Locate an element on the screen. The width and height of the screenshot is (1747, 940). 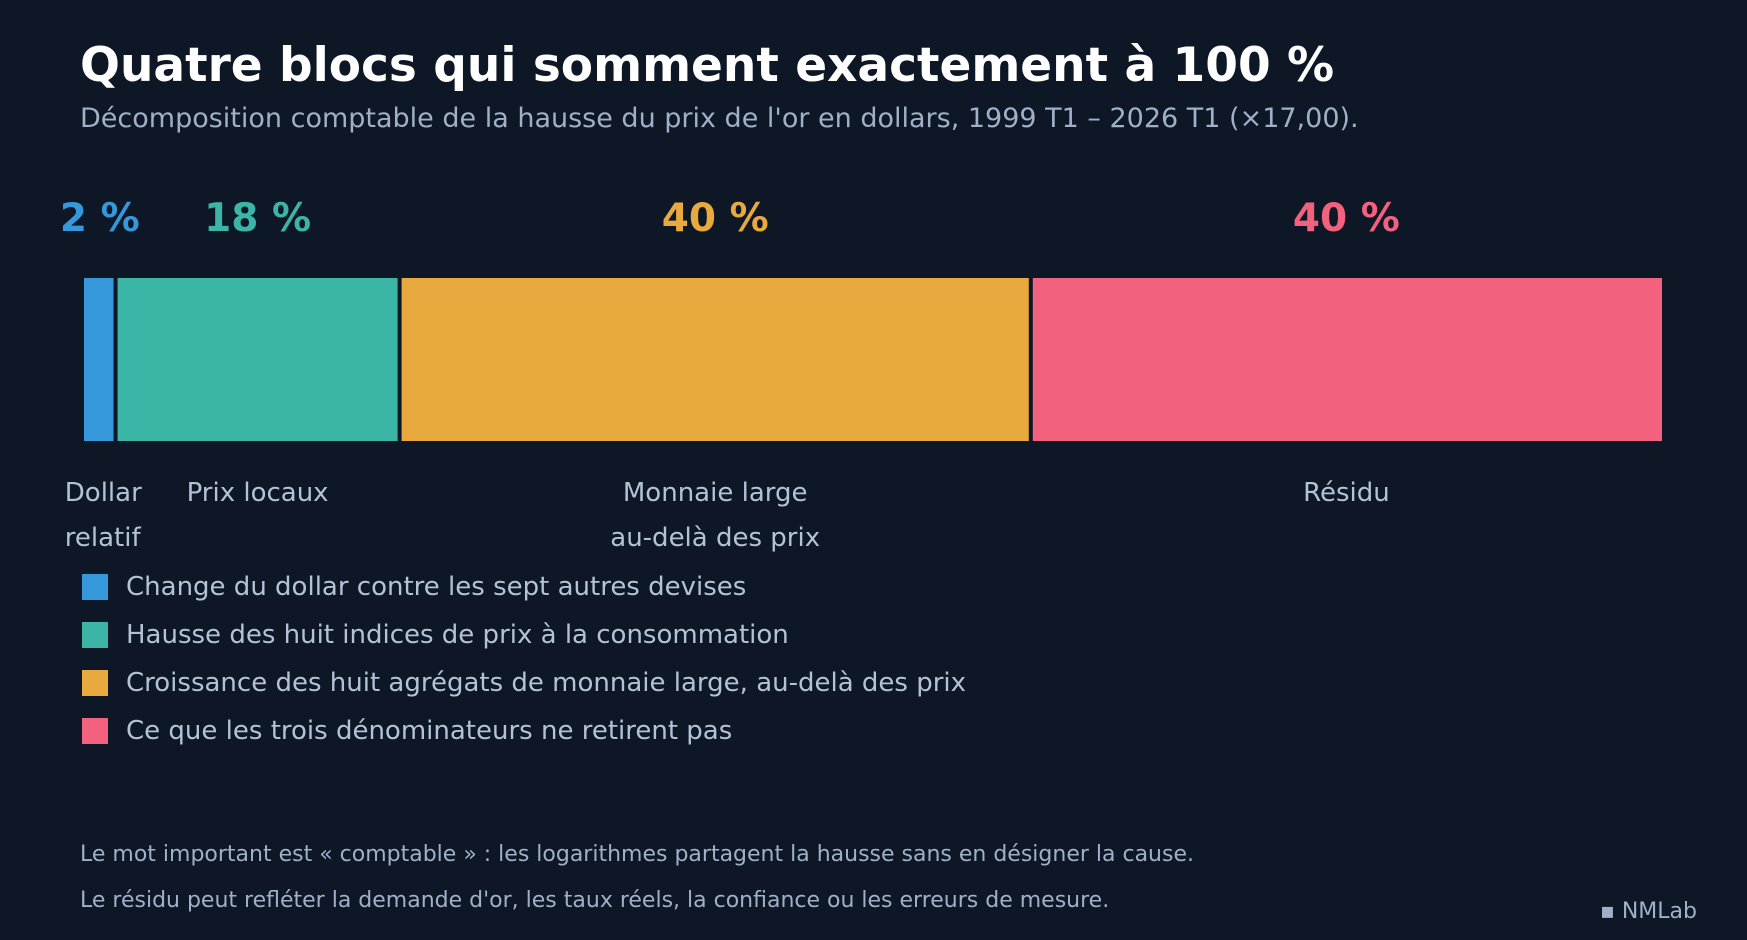
category-label: Résidu is located at coordinates (1346, 493).